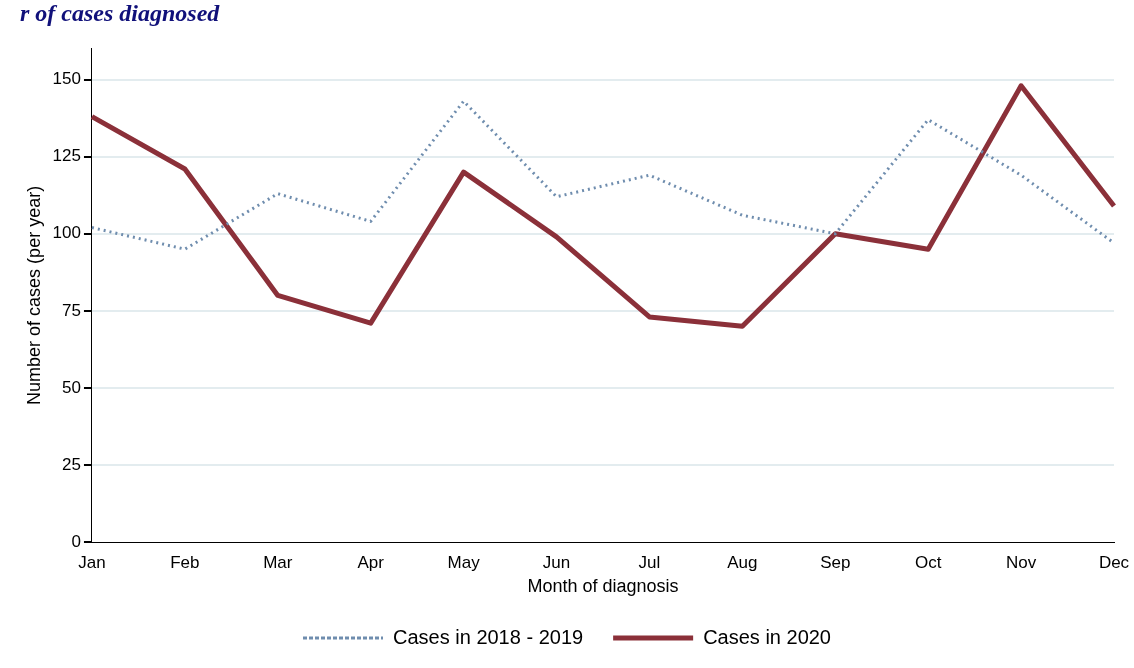  Describe the element at coordinates (464, 562) in the screenshot. I see `x-tick-label: May` at that location.